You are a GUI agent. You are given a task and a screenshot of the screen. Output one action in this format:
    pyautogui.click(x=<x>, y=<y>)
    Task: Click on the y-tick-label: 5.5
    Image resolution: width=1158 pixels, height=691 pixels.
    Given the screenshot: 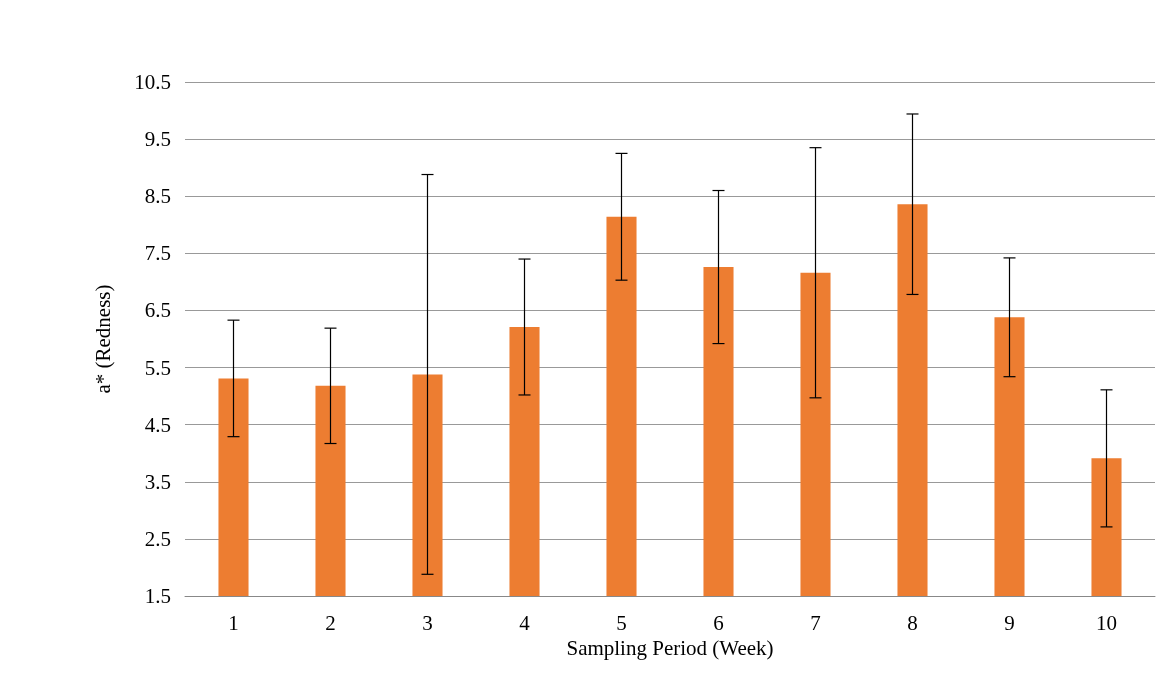 What is the action you would take?
    pyautogui.click(x=157, y=367)
    